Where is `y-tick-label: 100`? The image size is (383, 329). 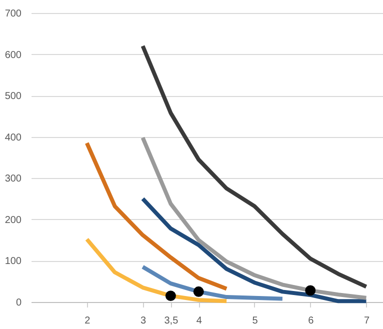
y-tick-label: 100 is located at coordinates (13, 262).